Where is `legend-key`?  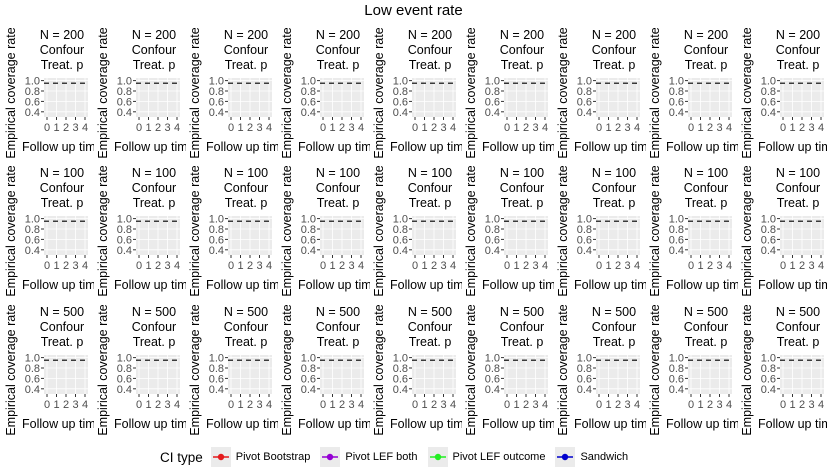 legend-key is located at coordinates (565, 457).